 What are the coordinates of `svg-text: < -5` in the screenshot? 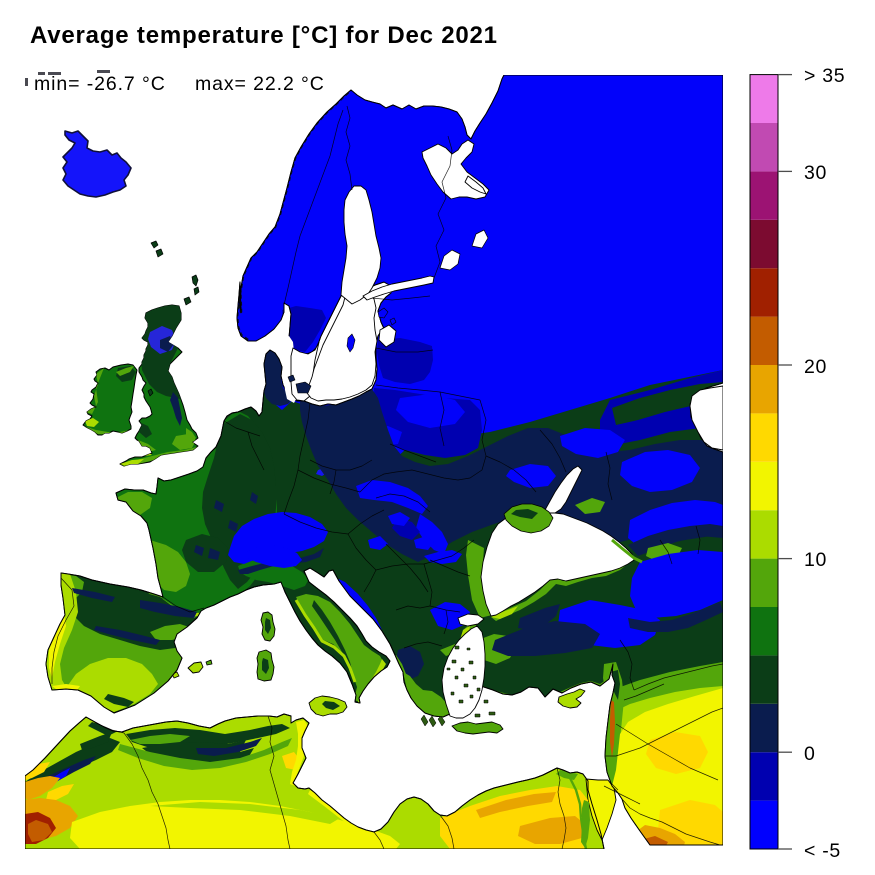 It's located at (822, 851).